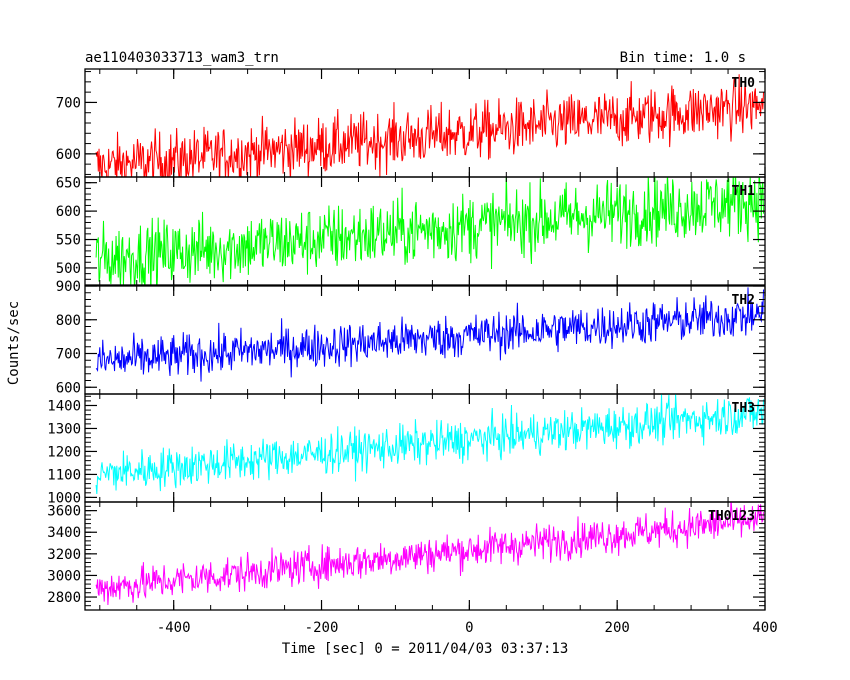  I want to click on panel-th2: 600 700 800 900 TH2, so click(411, 337).